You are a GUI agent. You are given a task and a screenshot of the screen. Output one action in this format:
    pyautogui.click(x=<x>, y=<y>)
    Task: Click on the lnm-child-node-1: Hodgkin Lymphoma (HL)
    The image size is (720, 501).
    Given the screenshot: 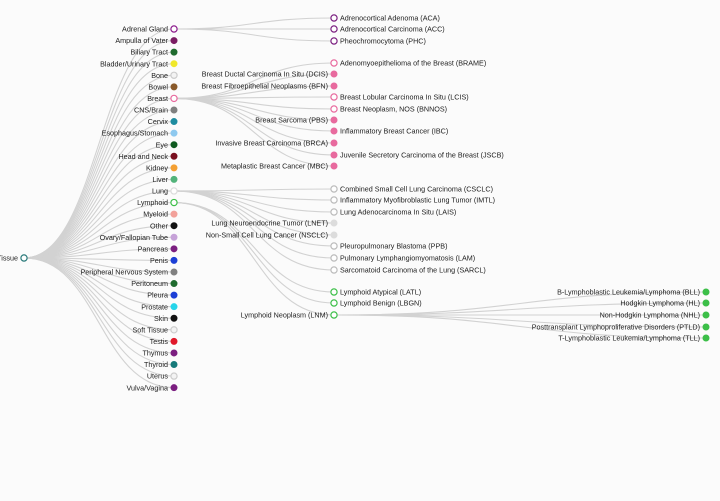 What is the action you would take?
    pyautogui.click(x=665, y=303)
    